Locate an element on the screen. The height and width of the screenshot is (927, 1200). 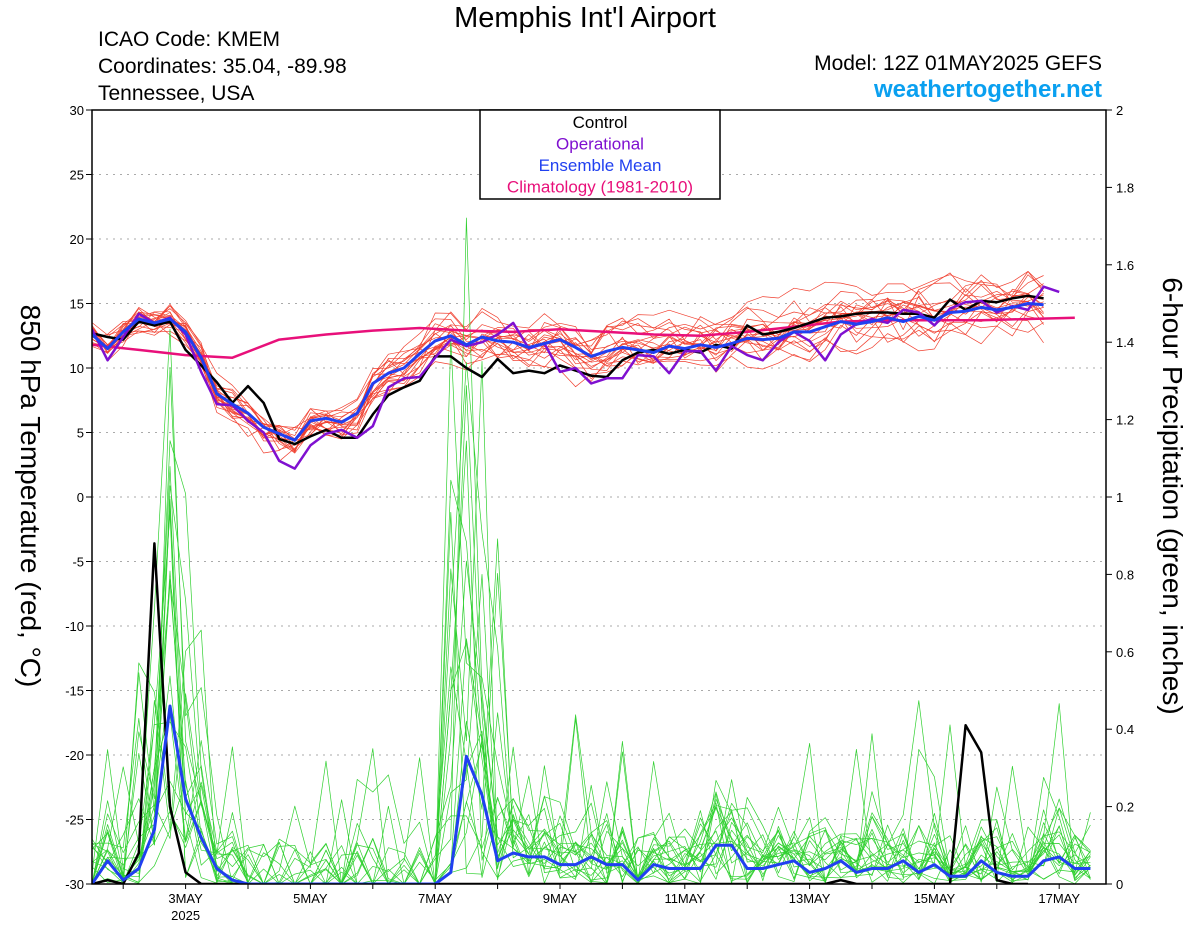
tick-label-left: 30 is located at coordinates (77, 110).